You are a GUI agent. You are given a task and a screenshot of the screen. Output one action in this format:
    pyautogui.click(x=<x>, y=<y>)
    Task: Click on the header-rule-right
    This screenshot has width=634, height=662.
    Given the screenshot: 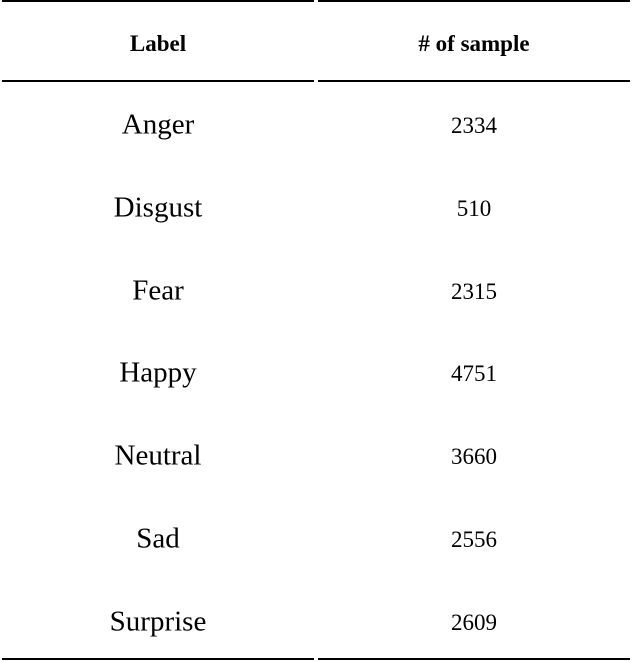 What is the action you would take?
    pyautogui.click(x=474, y=81)
    